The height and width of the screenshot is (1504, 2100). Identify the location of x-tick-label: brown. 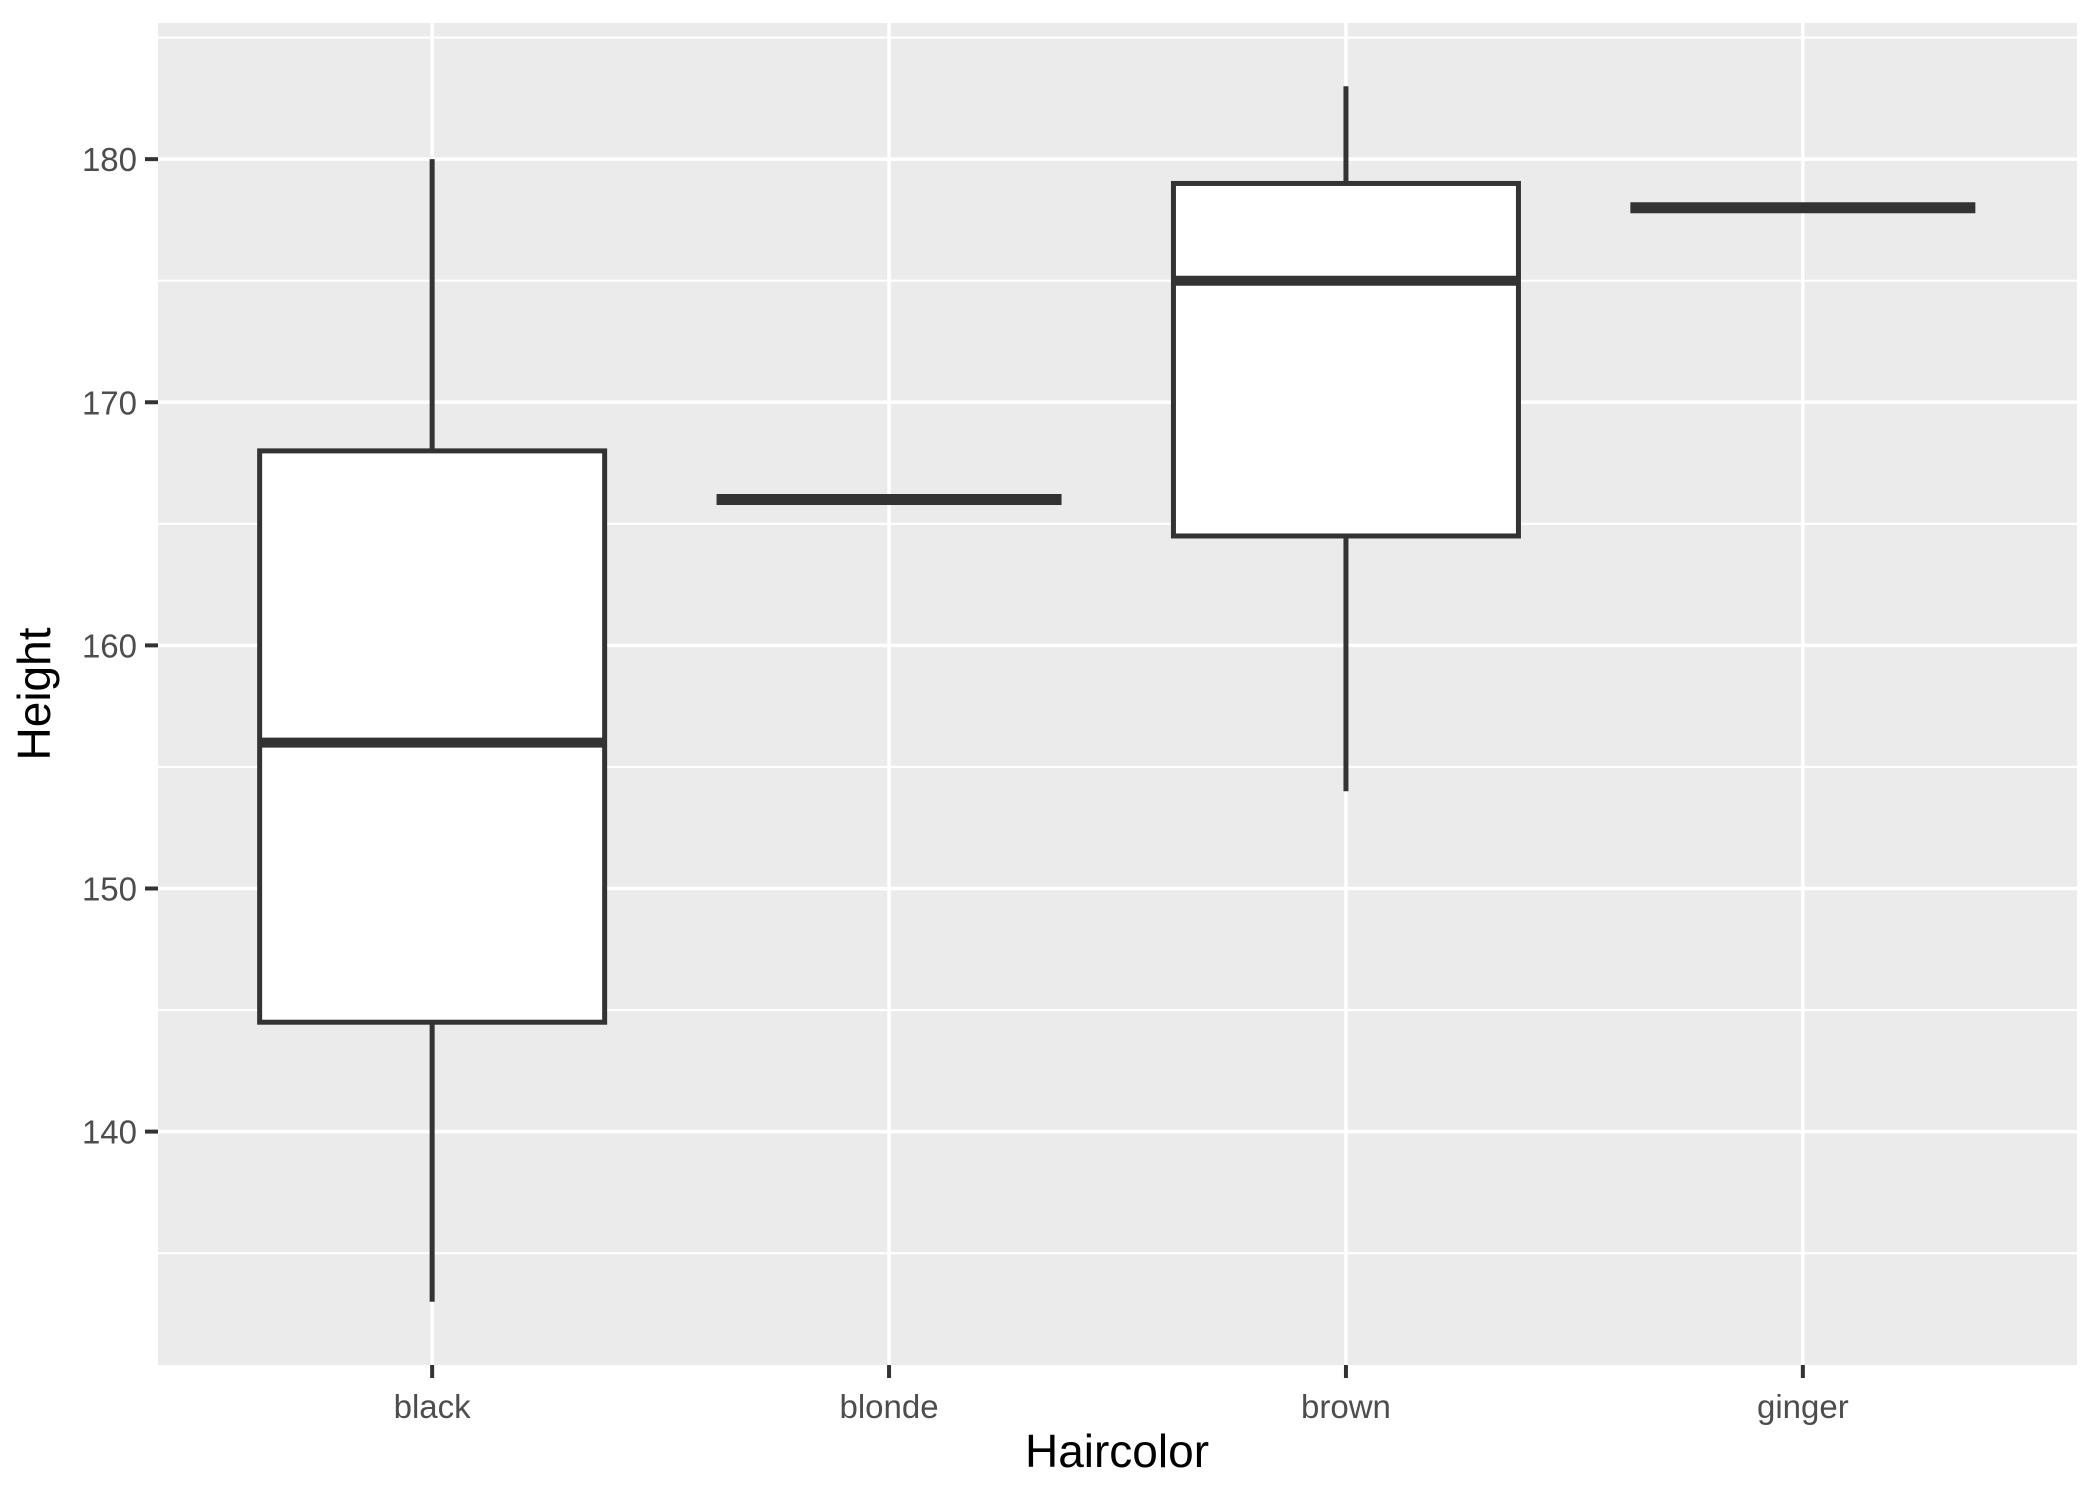
(1346, 1406).